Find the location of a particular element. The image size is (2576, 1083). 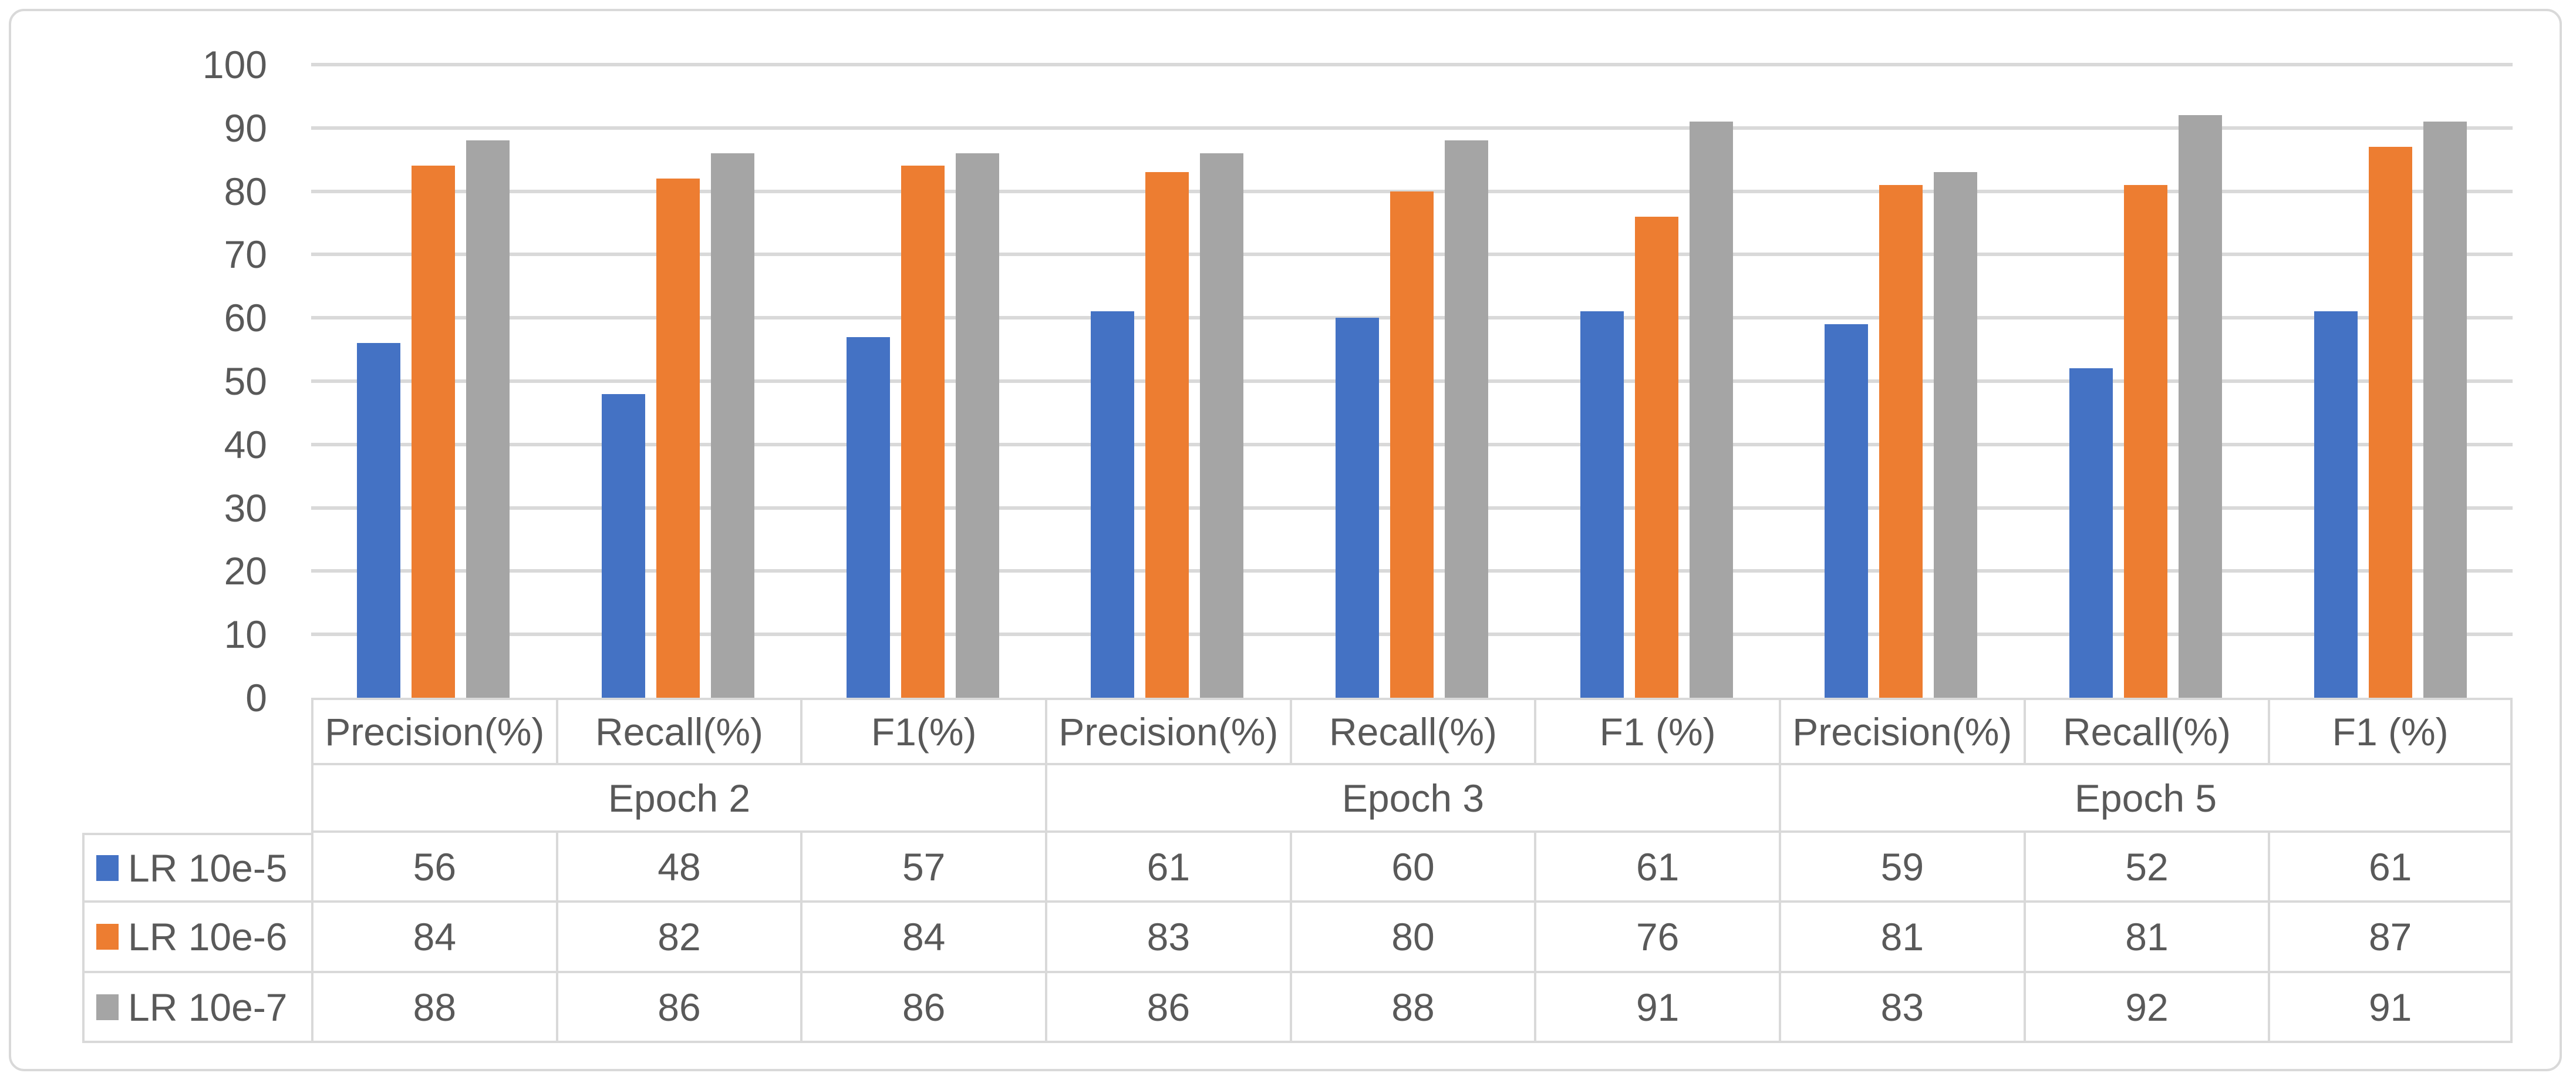

y-tick-label: 20 is located at coordinates (245, 571).